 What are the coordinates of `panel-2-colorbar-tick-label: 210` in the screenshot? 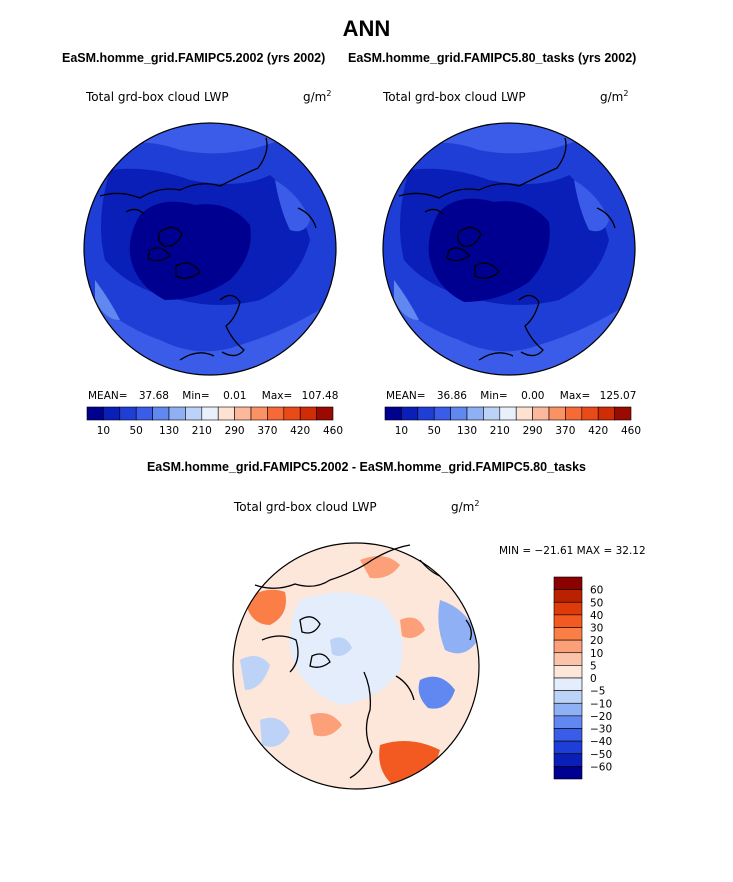 It's located at (500, 431).